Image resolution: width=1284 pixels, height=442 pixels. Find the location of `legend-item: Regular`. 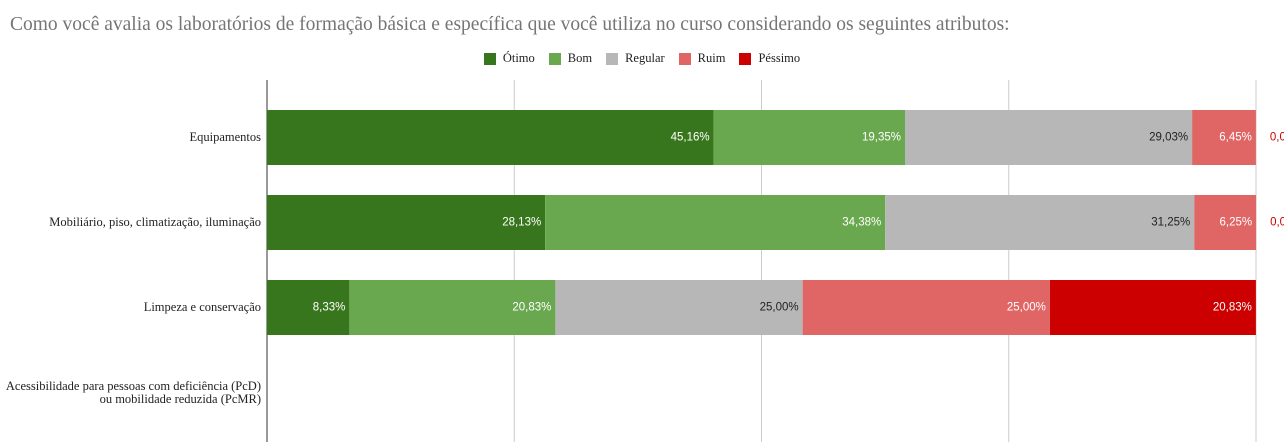

legend-item: Regular is located at coordinates (635, 58).